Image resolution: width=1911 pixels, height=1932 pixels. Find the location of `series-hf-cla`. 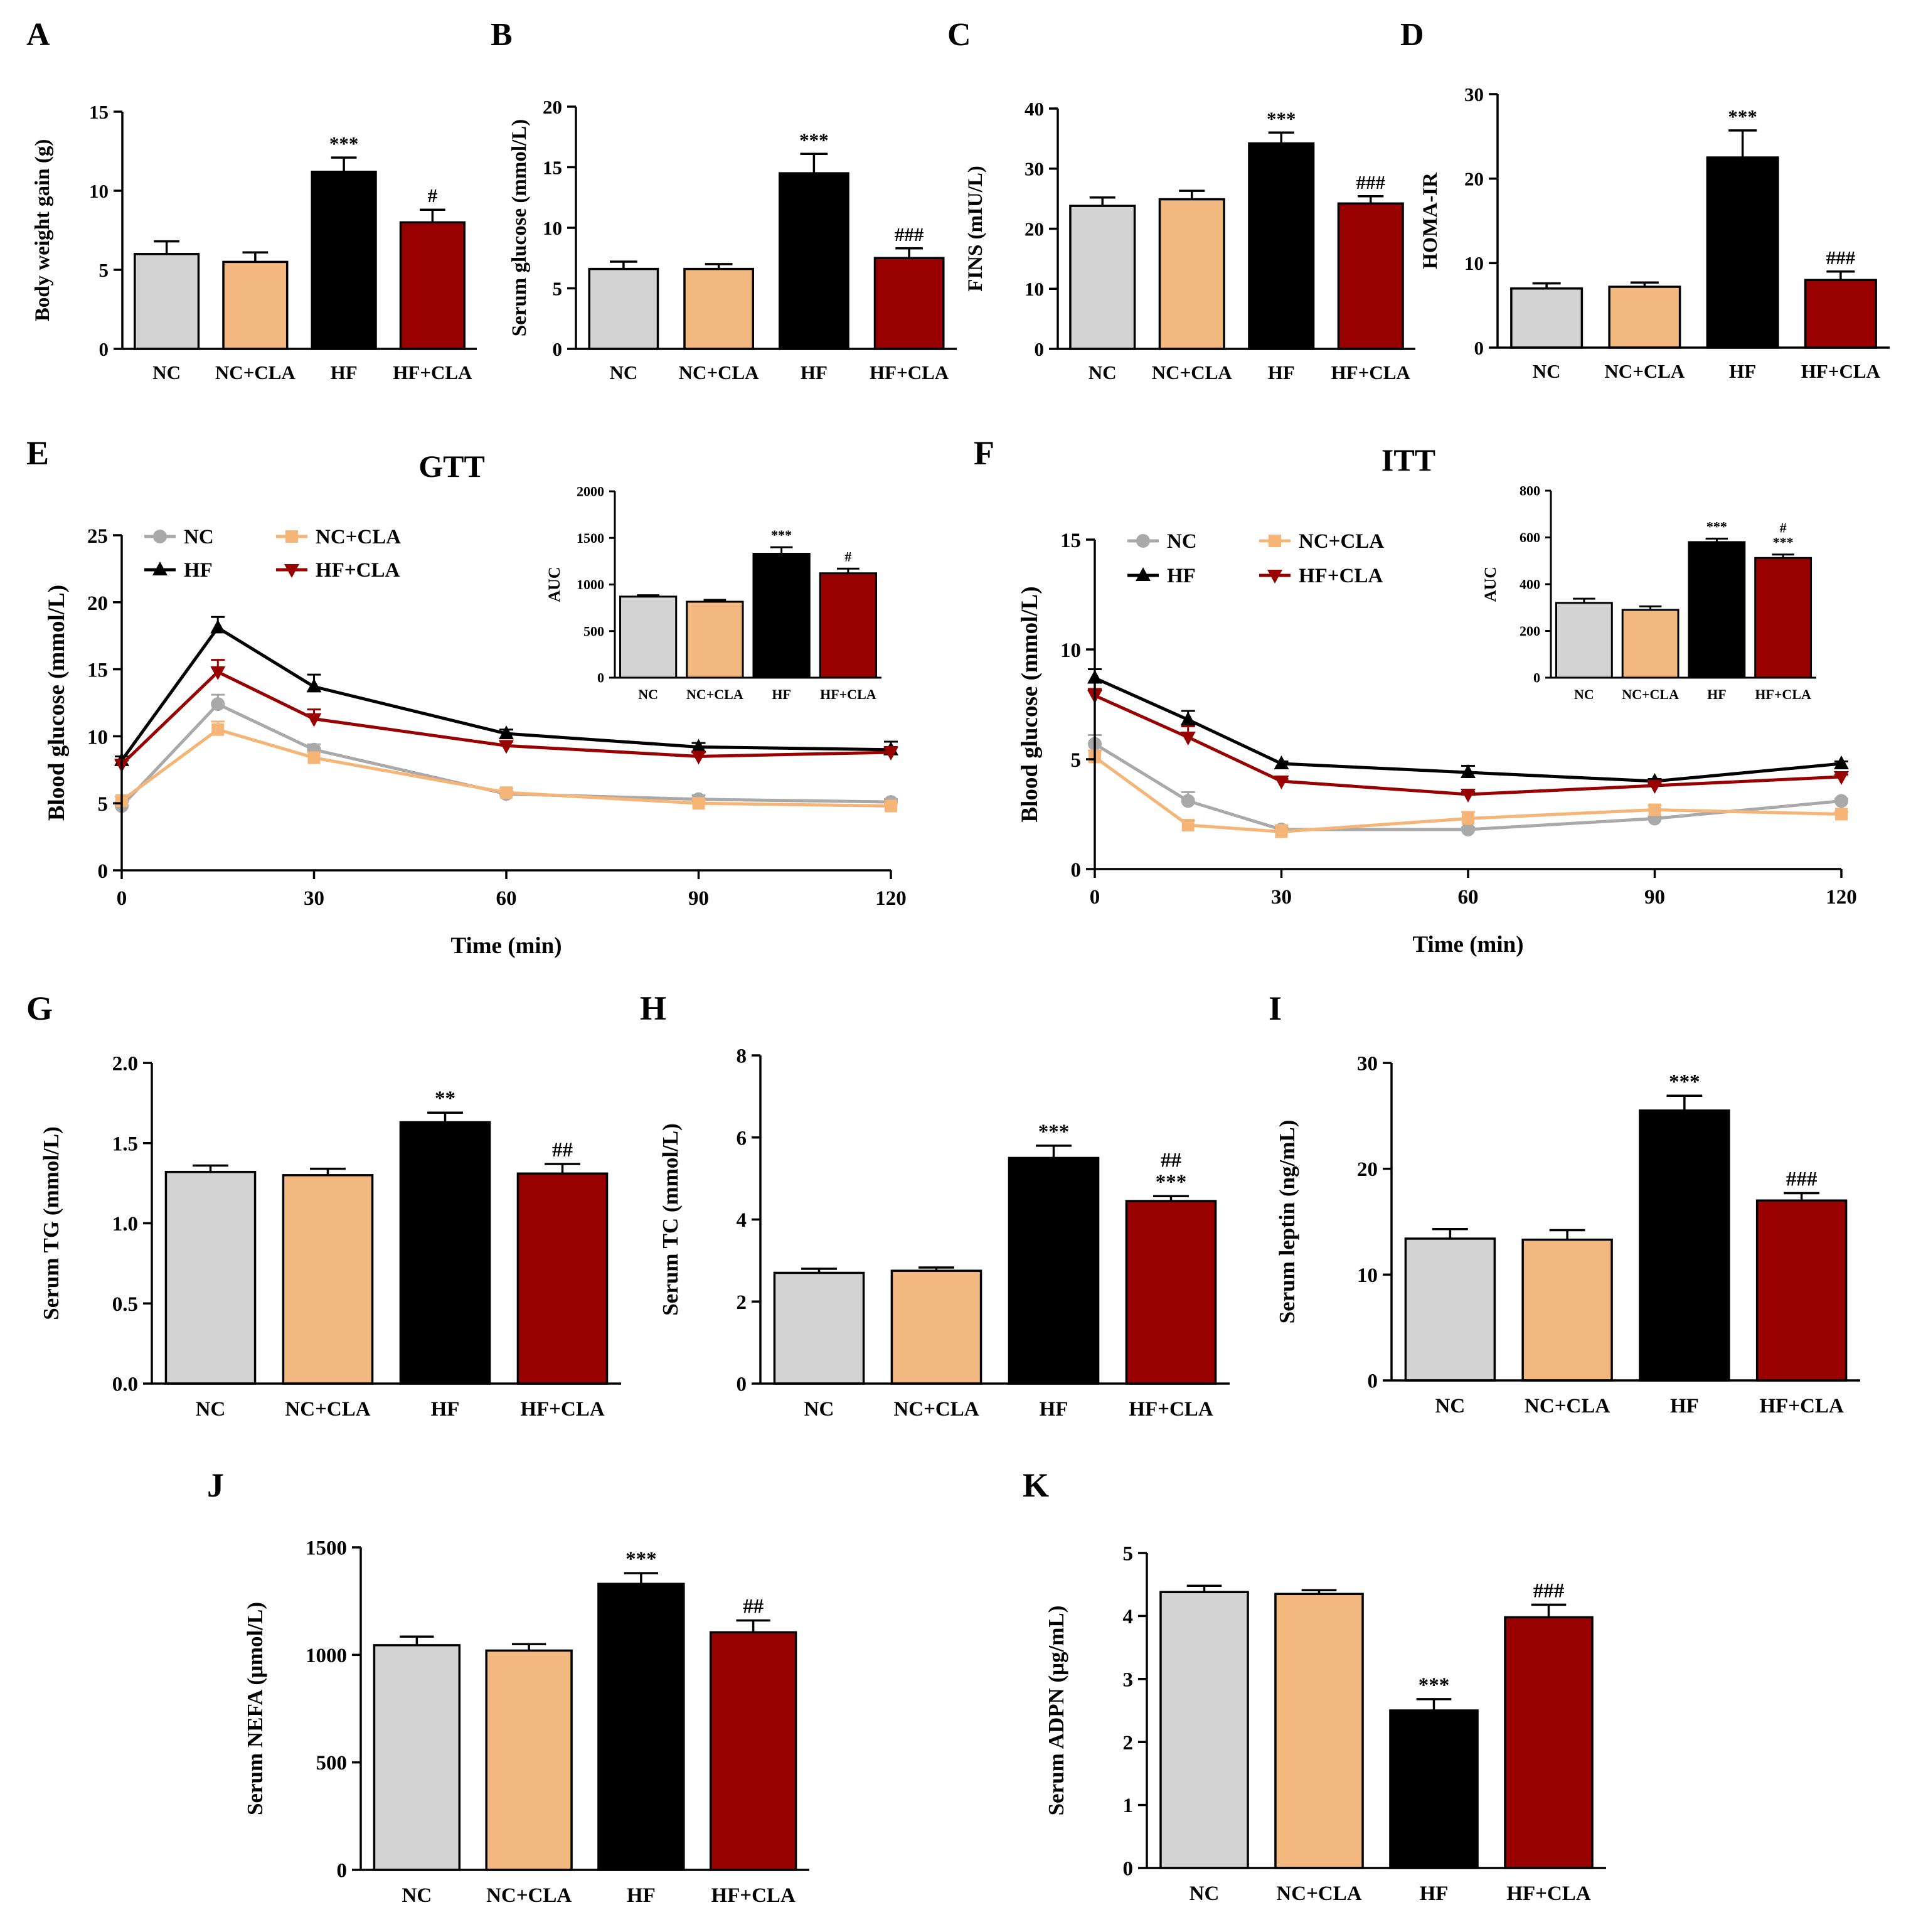

series-hf-cla is located at coordinates (1468, 745).